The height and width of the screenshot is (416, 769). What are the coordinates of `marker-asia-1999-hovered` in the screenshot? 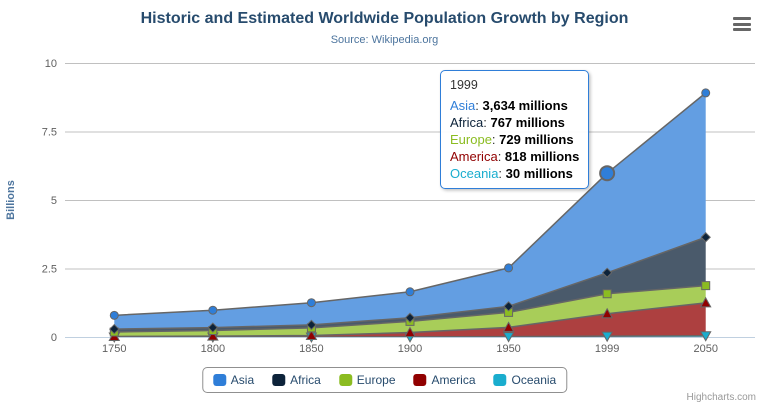 It's located at (607, 173).